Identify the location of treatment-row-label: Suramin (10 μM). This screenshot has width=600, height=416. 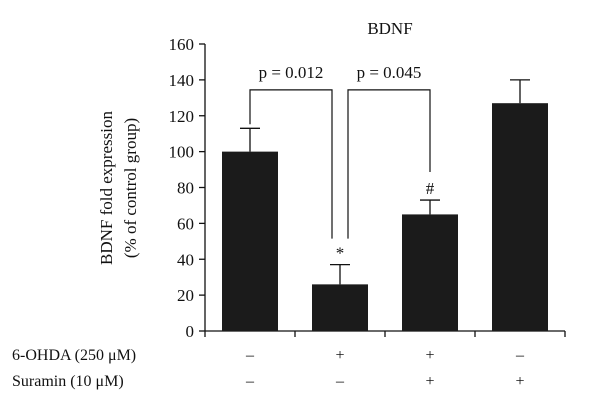
(68, 381).